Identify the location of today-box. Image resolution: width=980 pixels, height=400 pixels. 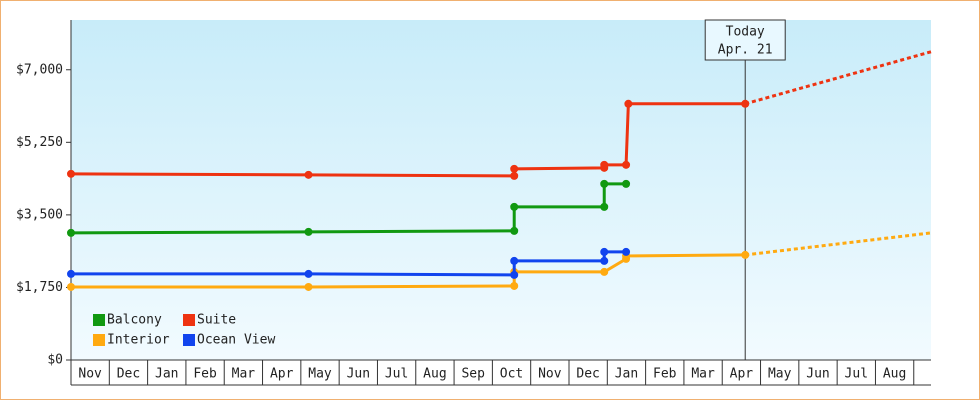
(745, 40).